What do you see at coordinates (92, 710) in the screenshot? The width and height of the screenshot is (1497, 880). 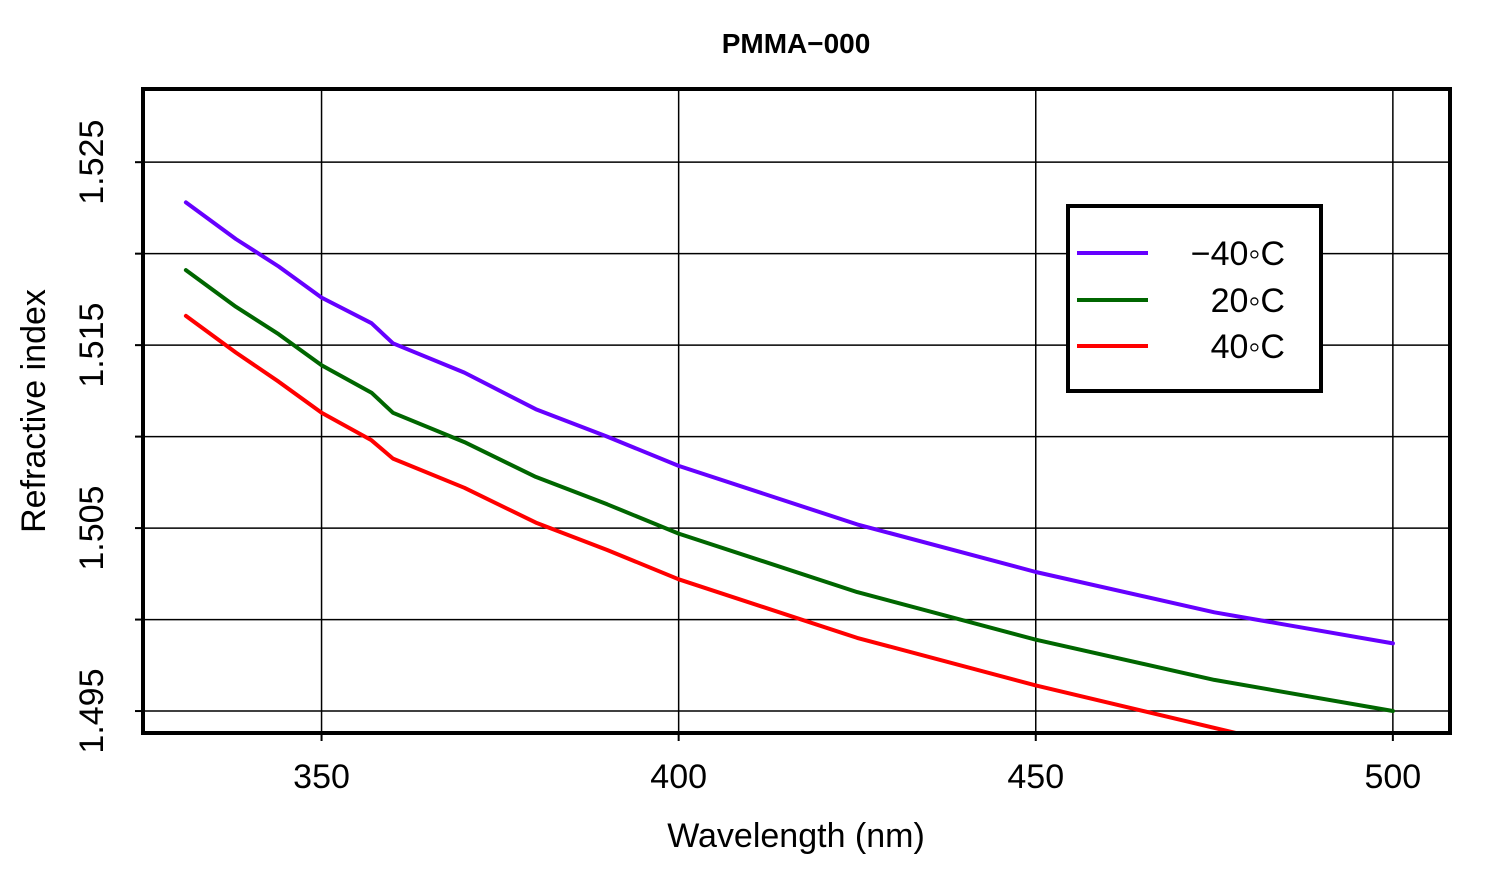 I see `y-tick-label: 1.495` at bounding box center [92, 710].